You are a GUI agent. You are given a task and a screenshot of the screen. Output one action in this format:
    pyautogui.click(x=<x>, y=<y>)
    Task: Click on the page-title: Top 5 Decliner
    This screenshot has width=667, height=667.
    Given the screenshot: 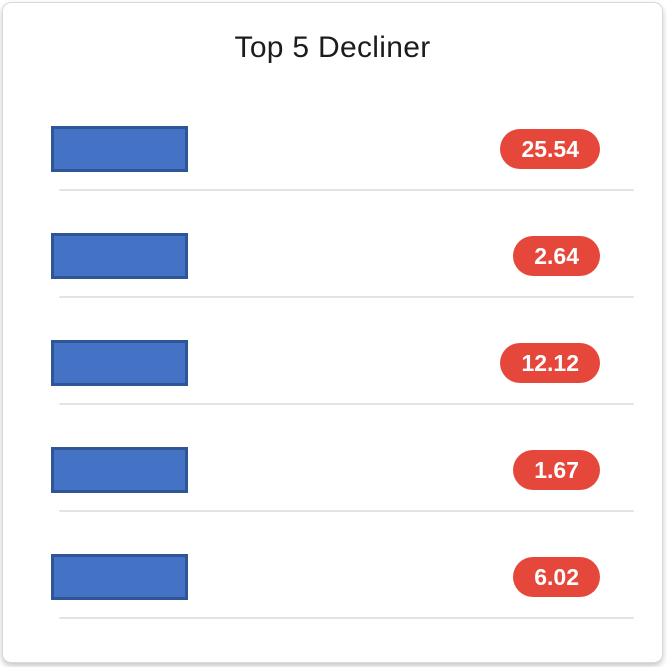 What is the action you would take?
    pyautogui.click(x=332, y=47)
    